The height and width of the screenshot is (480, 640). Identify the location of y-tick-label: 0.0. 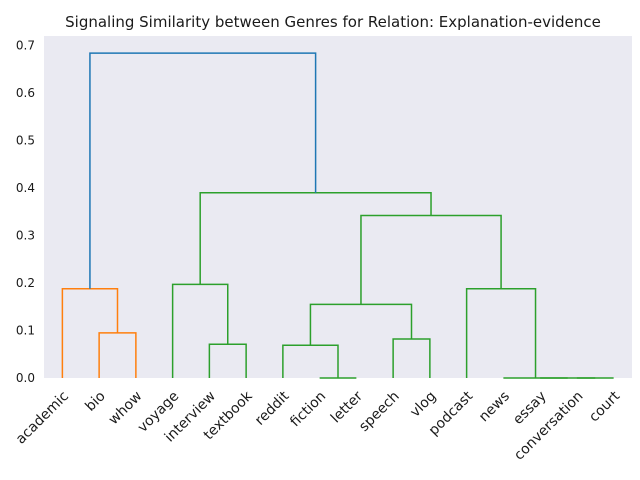
(25, 378).